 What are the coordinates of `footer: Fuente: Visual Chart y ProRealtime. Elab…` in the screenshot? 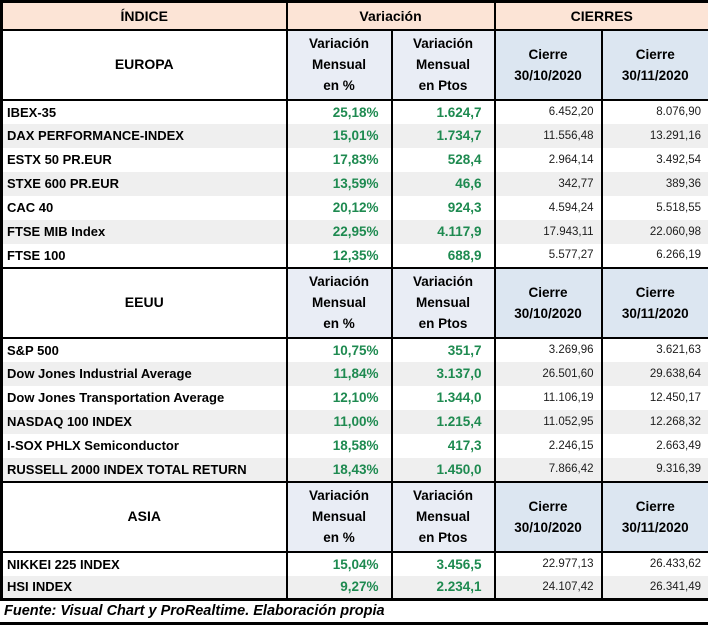 It's located at (354, 613).